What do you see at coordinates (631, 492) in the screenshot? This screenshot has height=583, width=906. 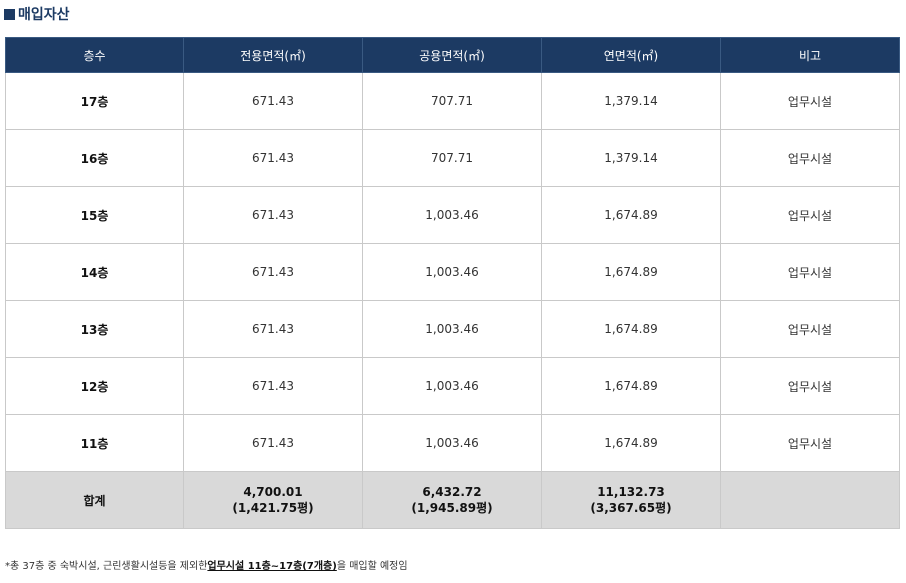 I see `total-gross-value: 11,132.73` at bounding box center [631, 492].